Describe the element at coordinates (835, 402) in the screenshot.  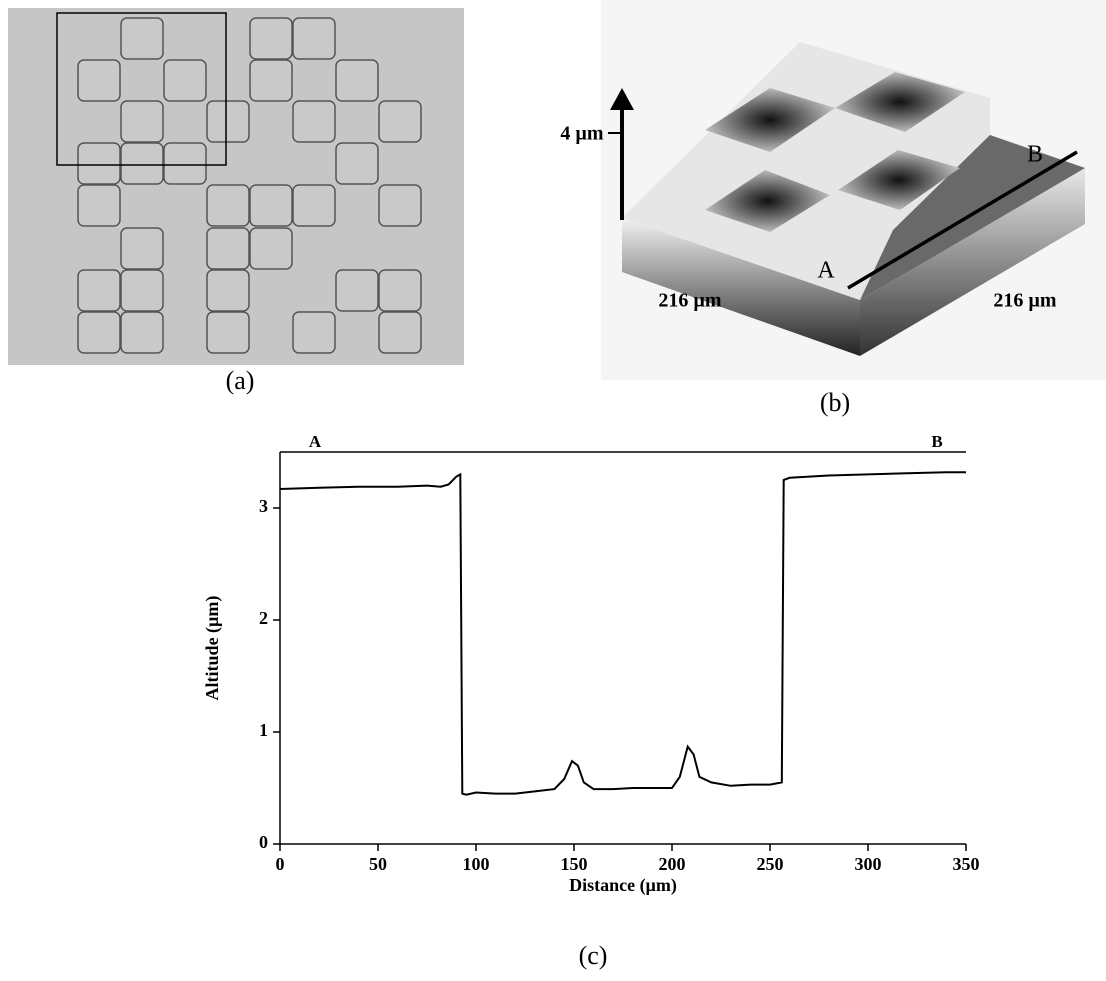
I see `caption-b: (b)` at that location.